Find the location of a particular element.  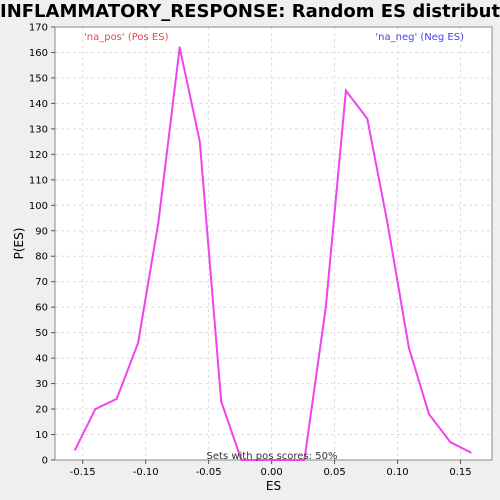

y-tick-label: 130 is located at coordinates (38, 129).